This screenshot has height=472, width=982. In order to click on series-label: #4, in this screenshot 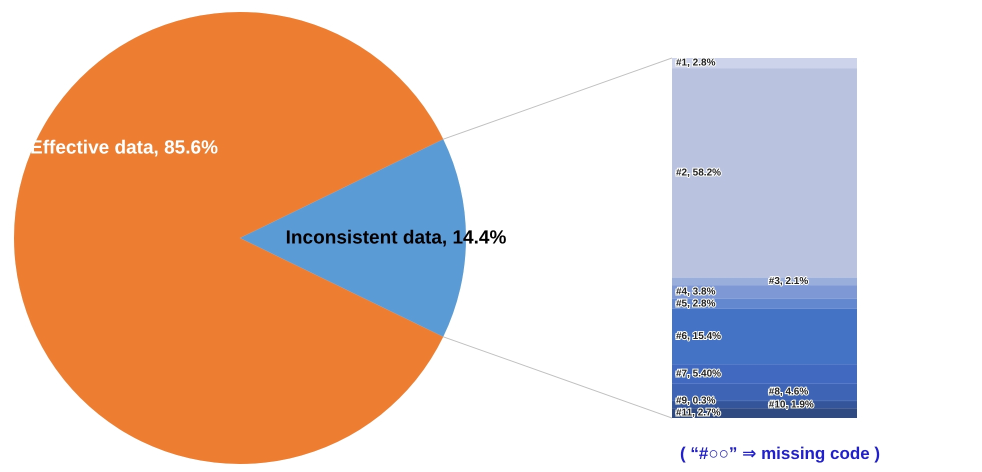, I will do `click(683, 292)`.